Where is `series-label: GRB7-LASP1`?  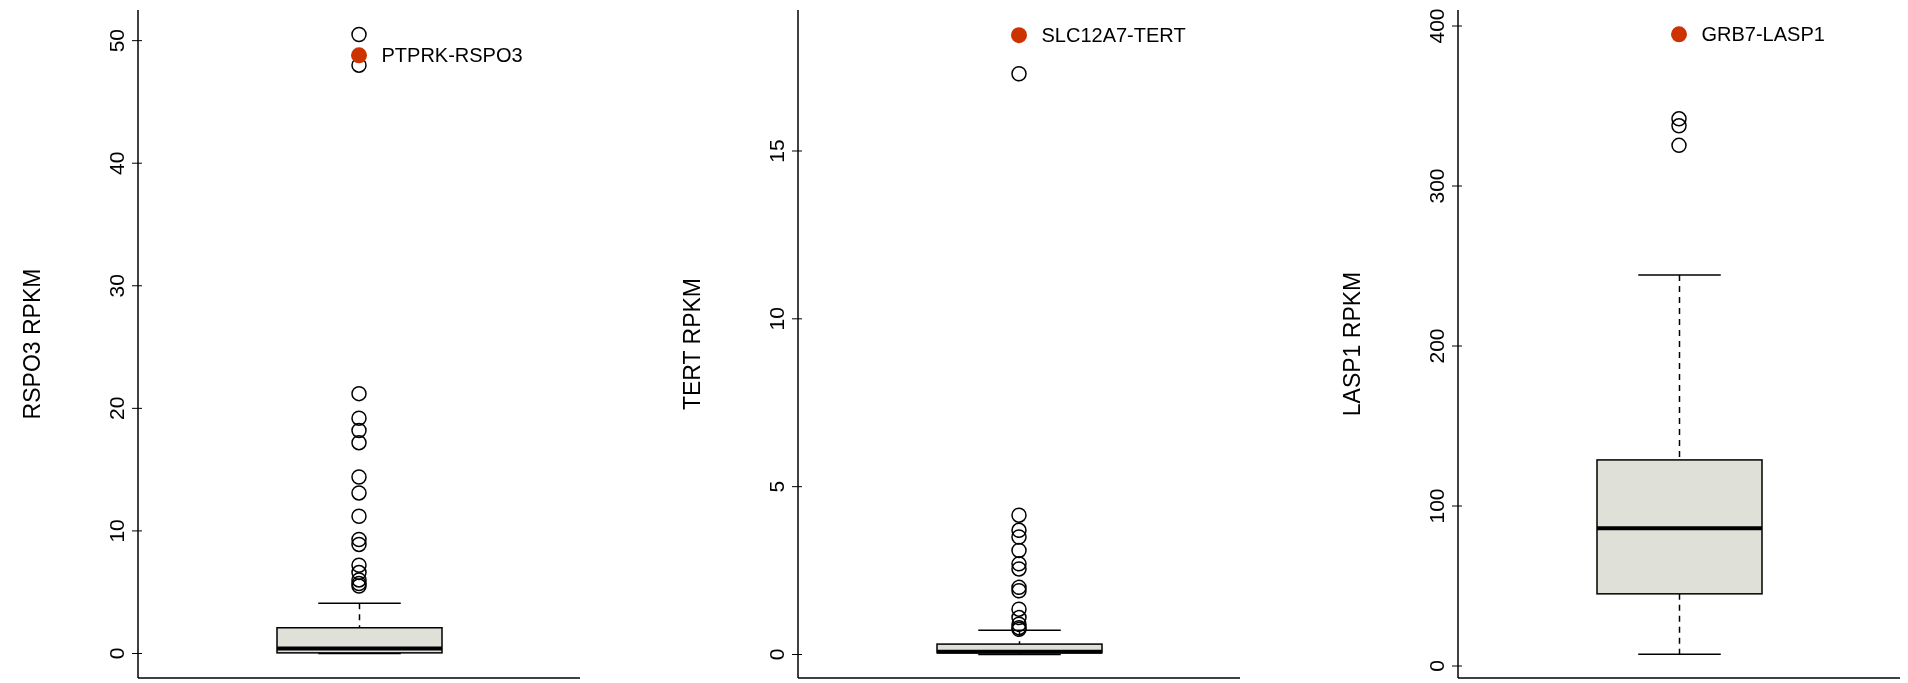 series-label: GRB7-LASP1 is located at coordinates (1763, 34).